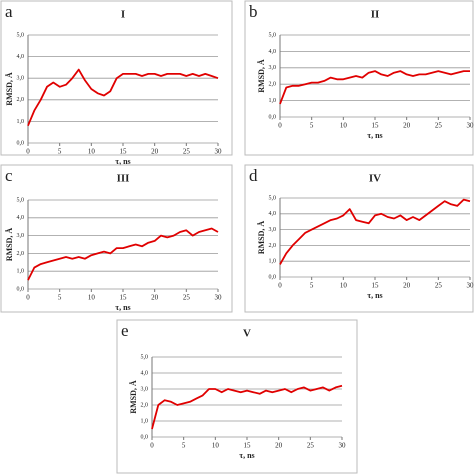  What do you see at coordinates (375, 179) in the screenshot?
I see `chart-title: IV` at bounding box center [375, 179].